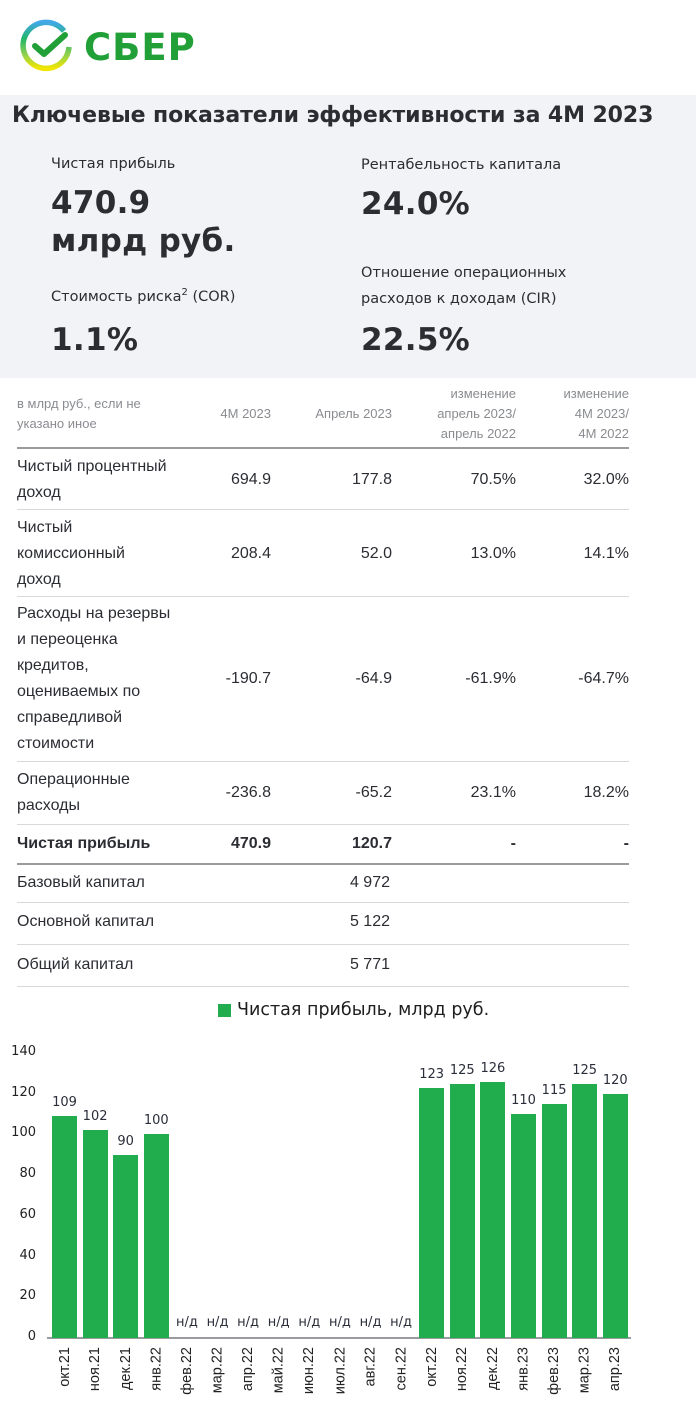 This screenshot has height=1414, width=696. What do you see at coordinates (95, 1369) in the screenshot?
I see `x-tick-label: ноя.21` at bounding box center [95, 1369].